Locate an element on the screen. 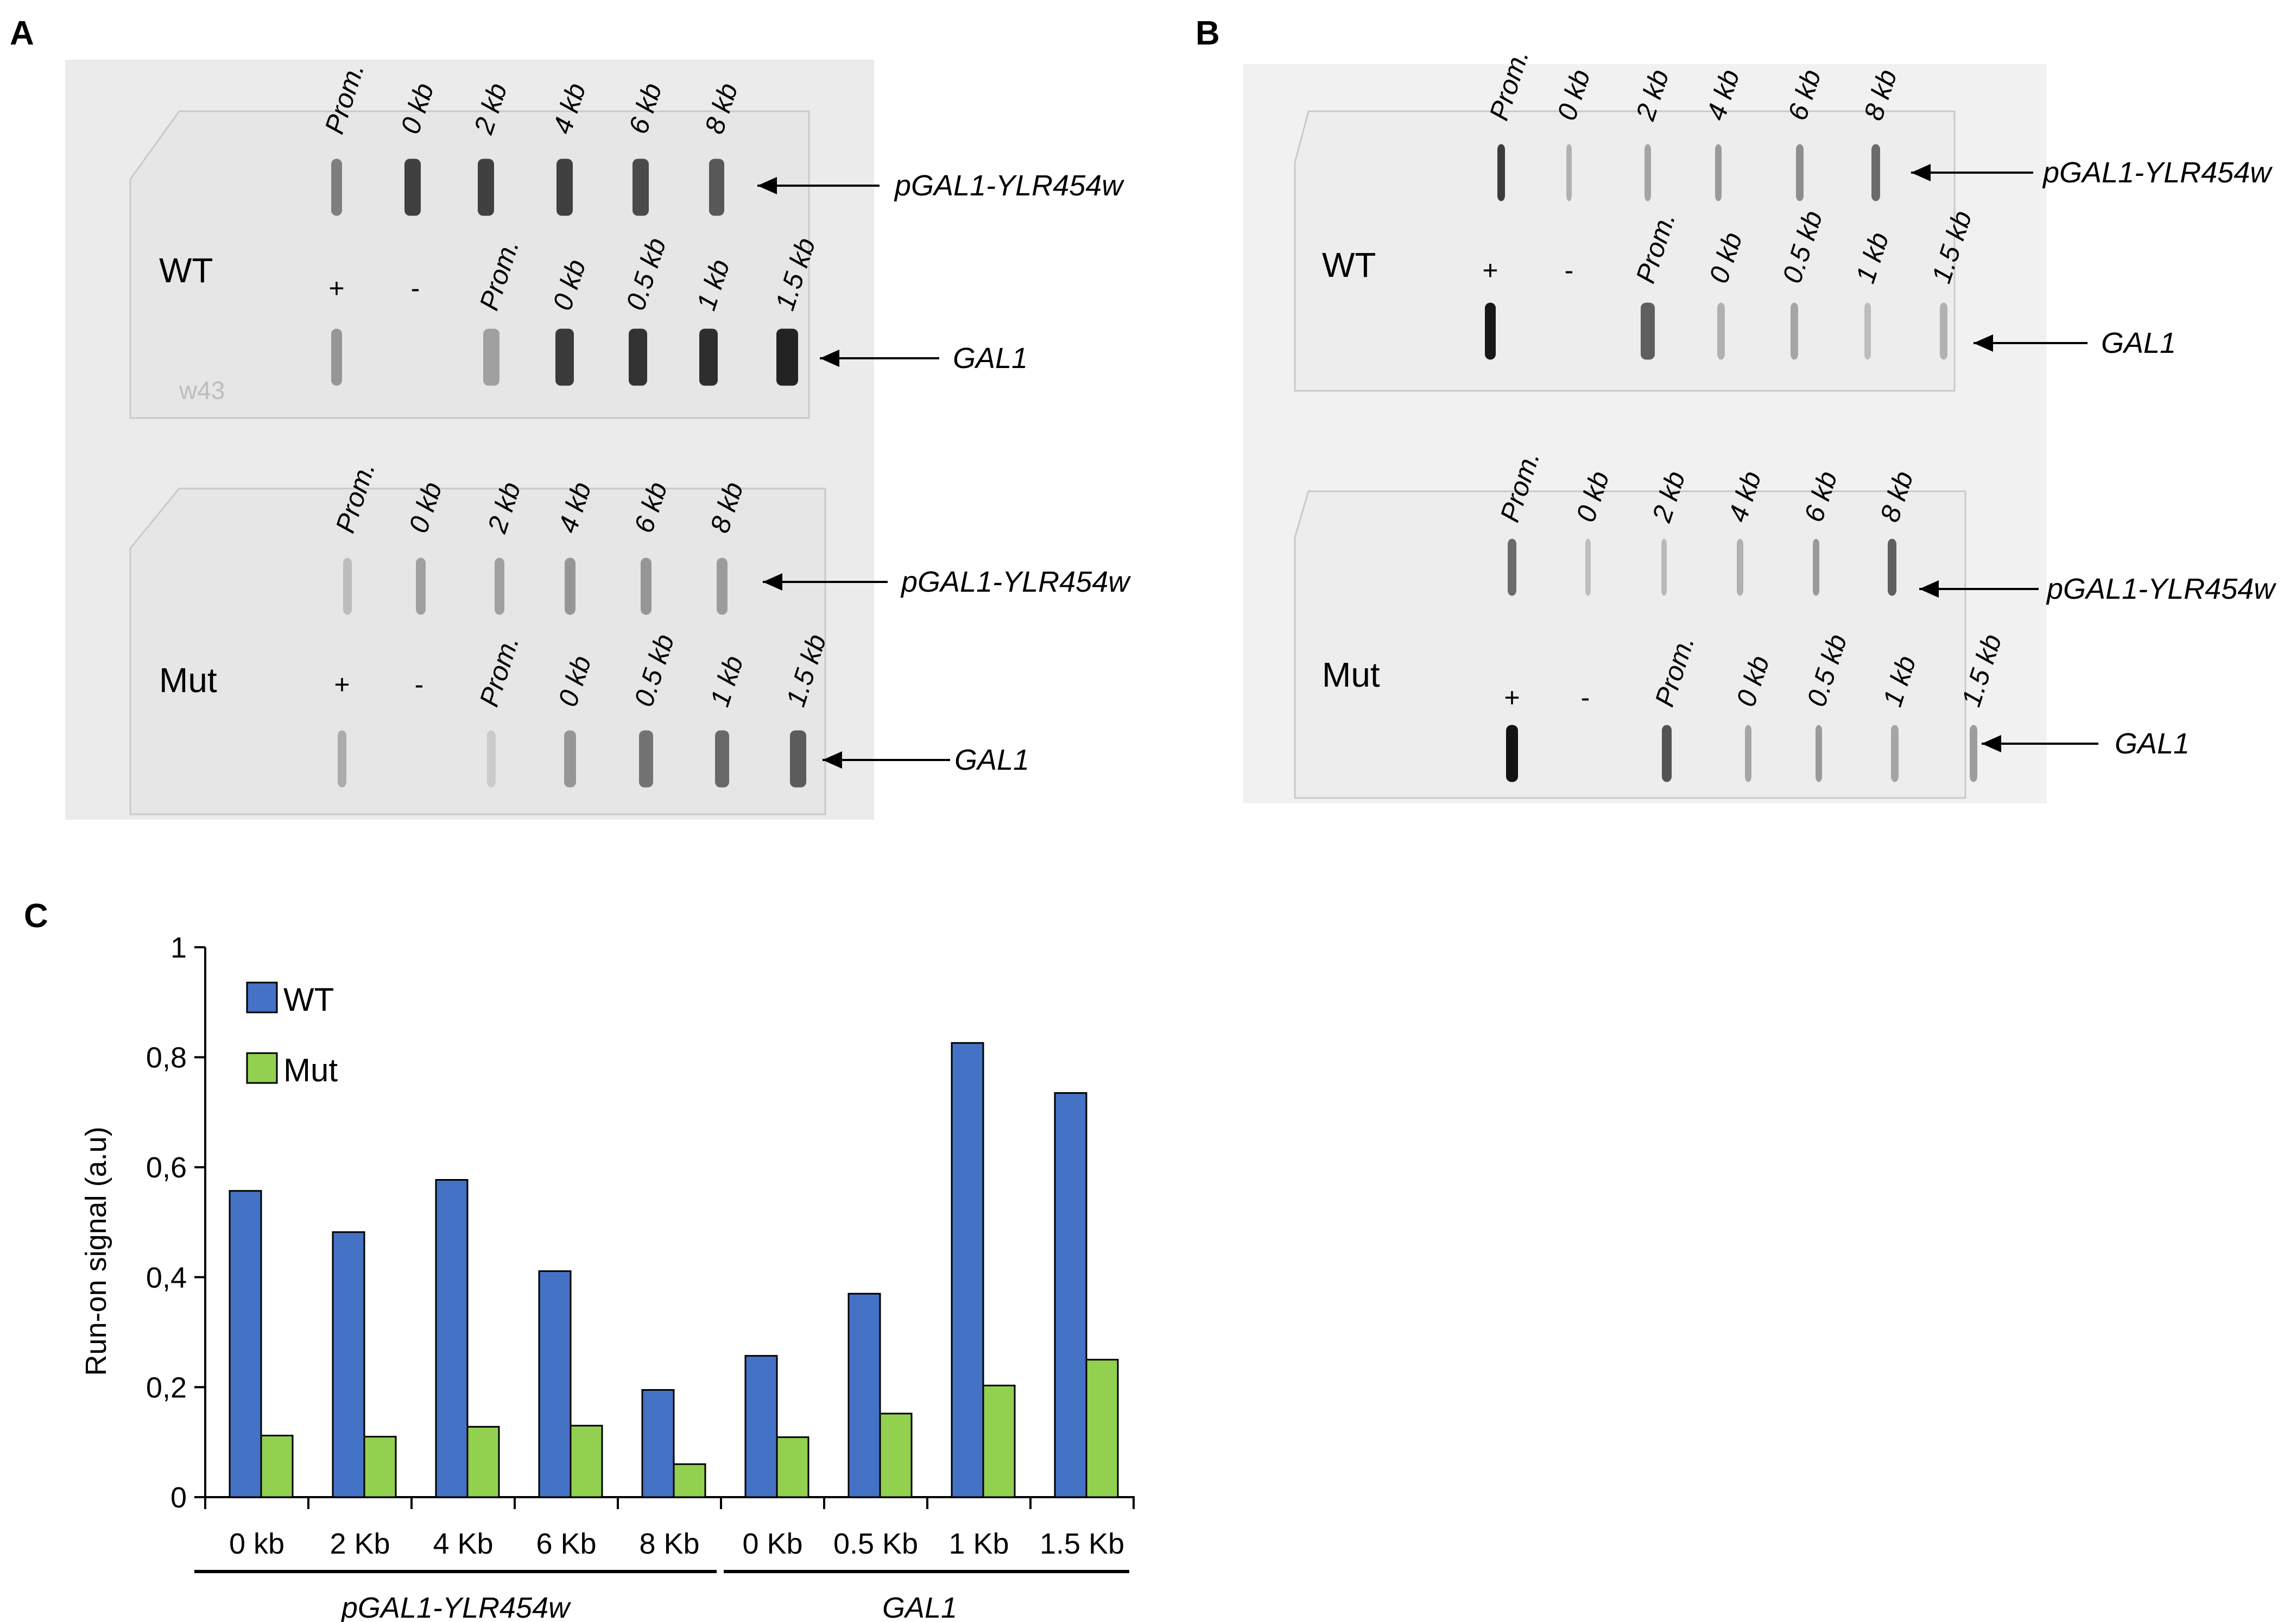  x-axis-ticks: 0 kb 2 Kb 4 Kb 6 Kb 8 Kb 0 Kb 0.5 Kb 1 Kb 1.5 Kb is located at coordinates (669, 1528).